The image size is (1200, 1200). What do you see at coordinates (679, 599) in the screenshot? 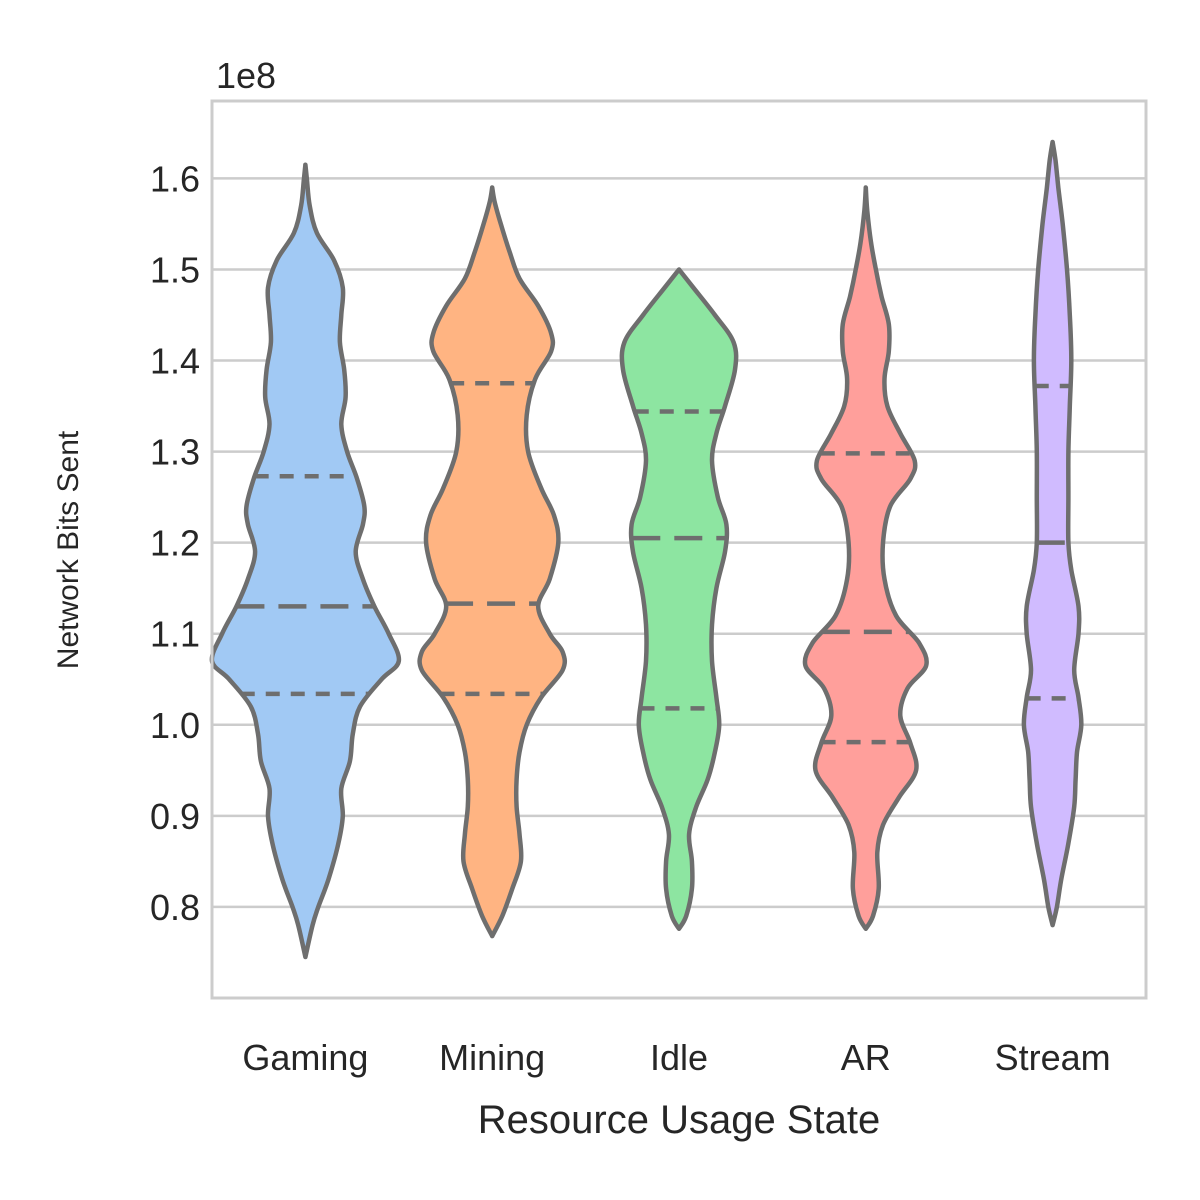
I see `violin-idle` at bounding box center [679, 599].